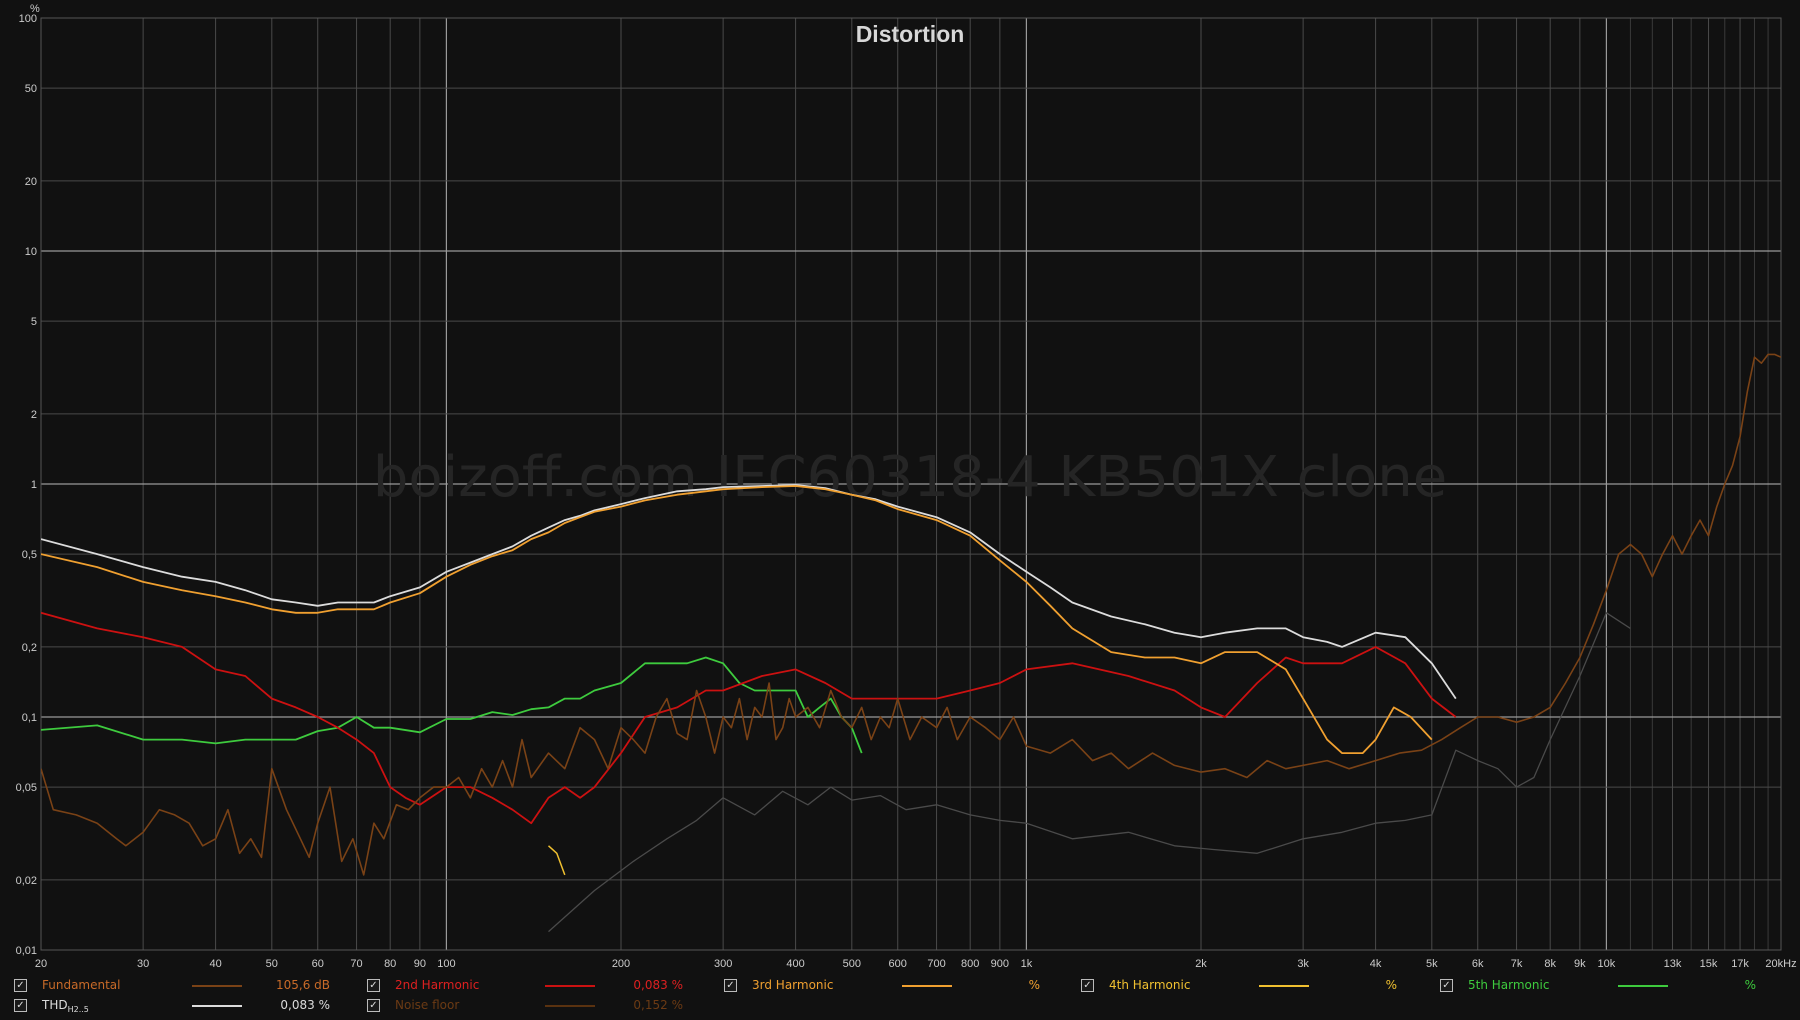 The height and width of the screenshot is (1020, 1800). What do you see at coordinates (20, 1005) in the screenshot?
I see `legend-checkbox-thd-h2-5: ✓` at bounding box center [20, 1005].